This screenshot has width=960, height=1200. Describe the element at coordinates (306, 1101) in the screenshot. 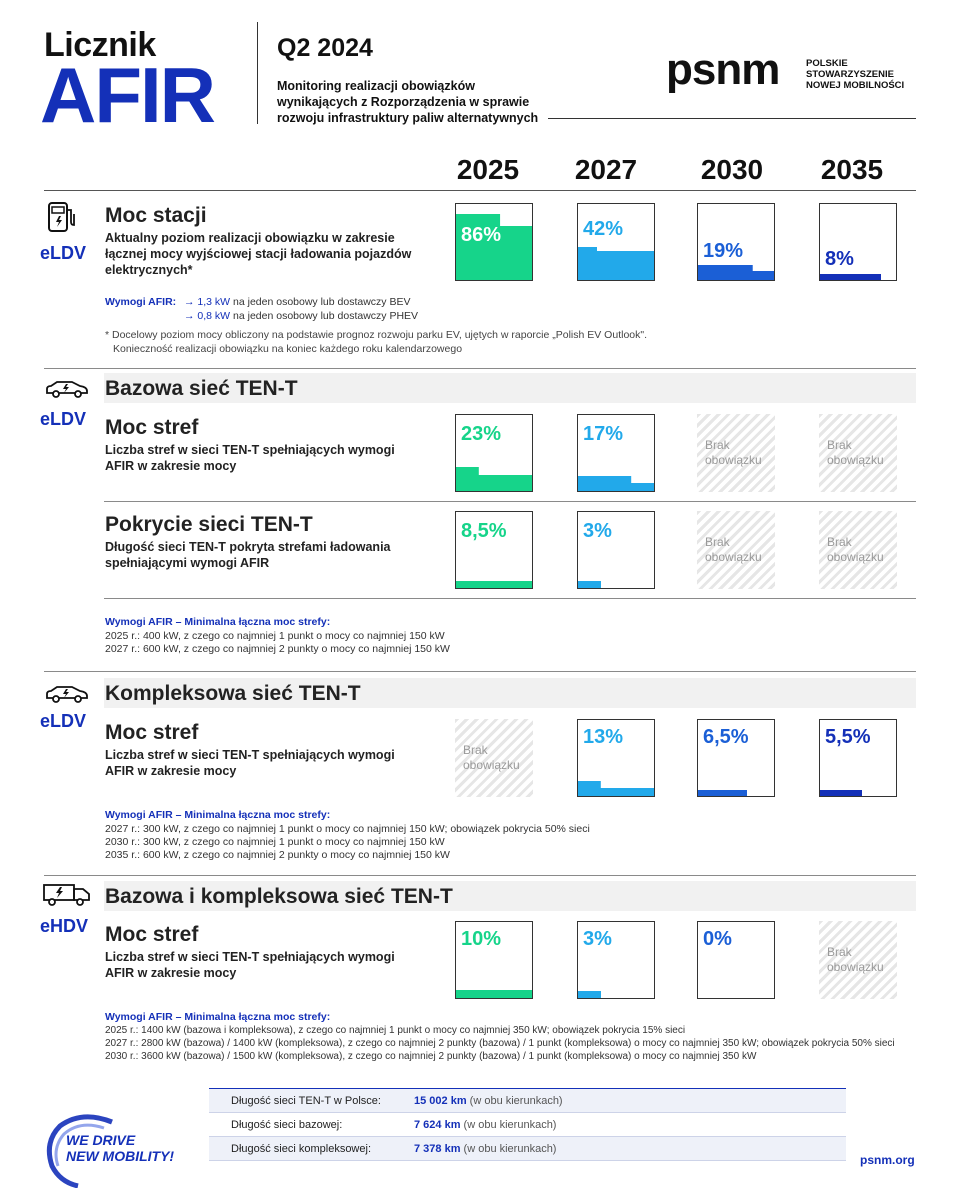

I see `table-key: Długość sieci TEN-T w Polsce:` at that location.